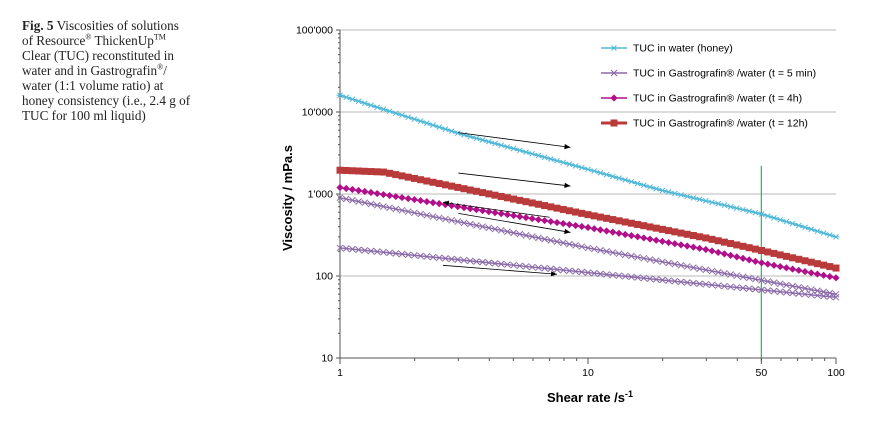 Image resolution: width=881 pixels, height=424 pixels. Describe the element at coordinates (122, 40) in the screenshot. I see `caption-line-2b: ThickenUp` at that location.